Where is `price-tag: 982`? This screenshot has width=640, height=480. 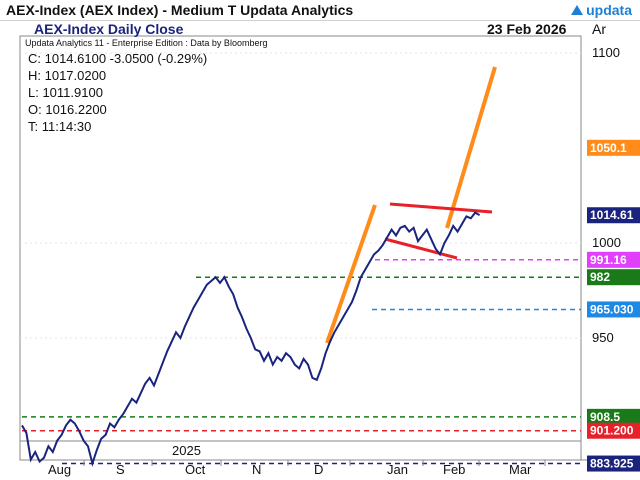 price-tag: 982 is located at coordinates (613, 277).